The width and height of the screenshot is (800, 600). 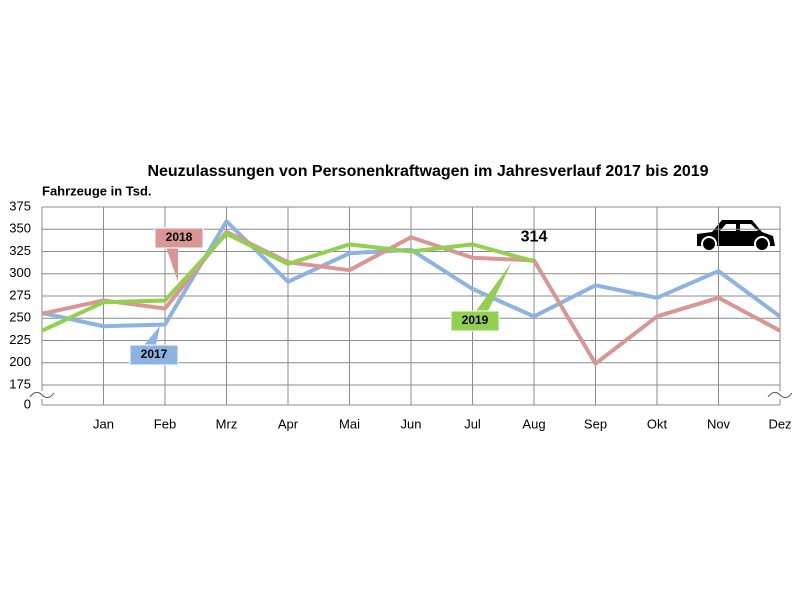 I want to click on x-tick-label: Mai, so click(x=349, y=423).